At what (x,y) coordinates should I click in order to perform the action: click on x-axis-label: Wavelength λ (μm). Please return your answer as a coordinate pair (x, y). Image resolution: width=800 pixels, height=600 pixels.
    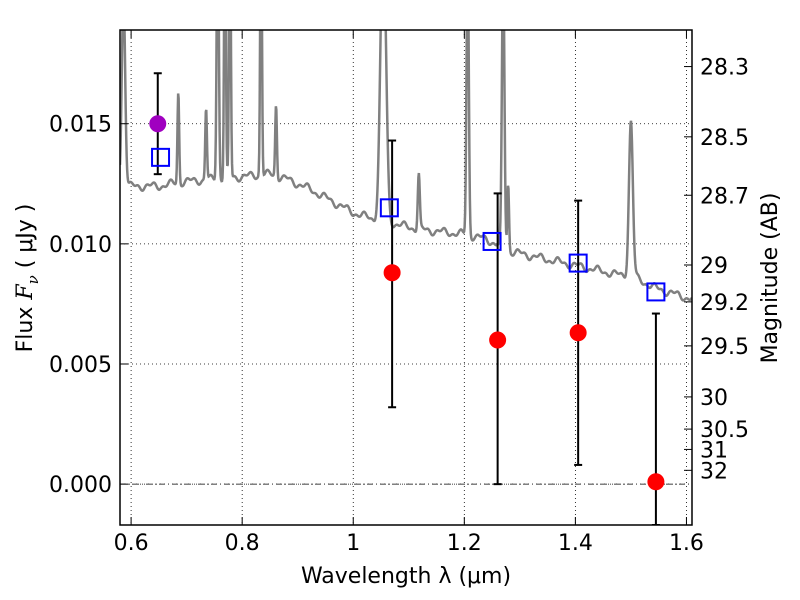
    Looking at the image, I should click on (406, 576).